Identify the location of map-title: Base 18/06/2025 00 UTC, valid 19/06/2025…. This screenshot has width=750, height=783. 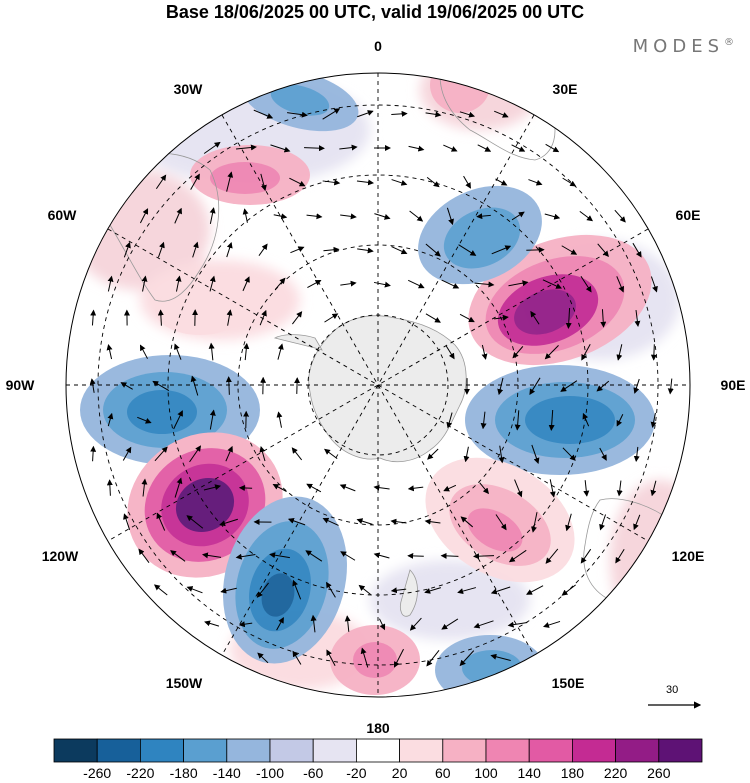
(375, 12).